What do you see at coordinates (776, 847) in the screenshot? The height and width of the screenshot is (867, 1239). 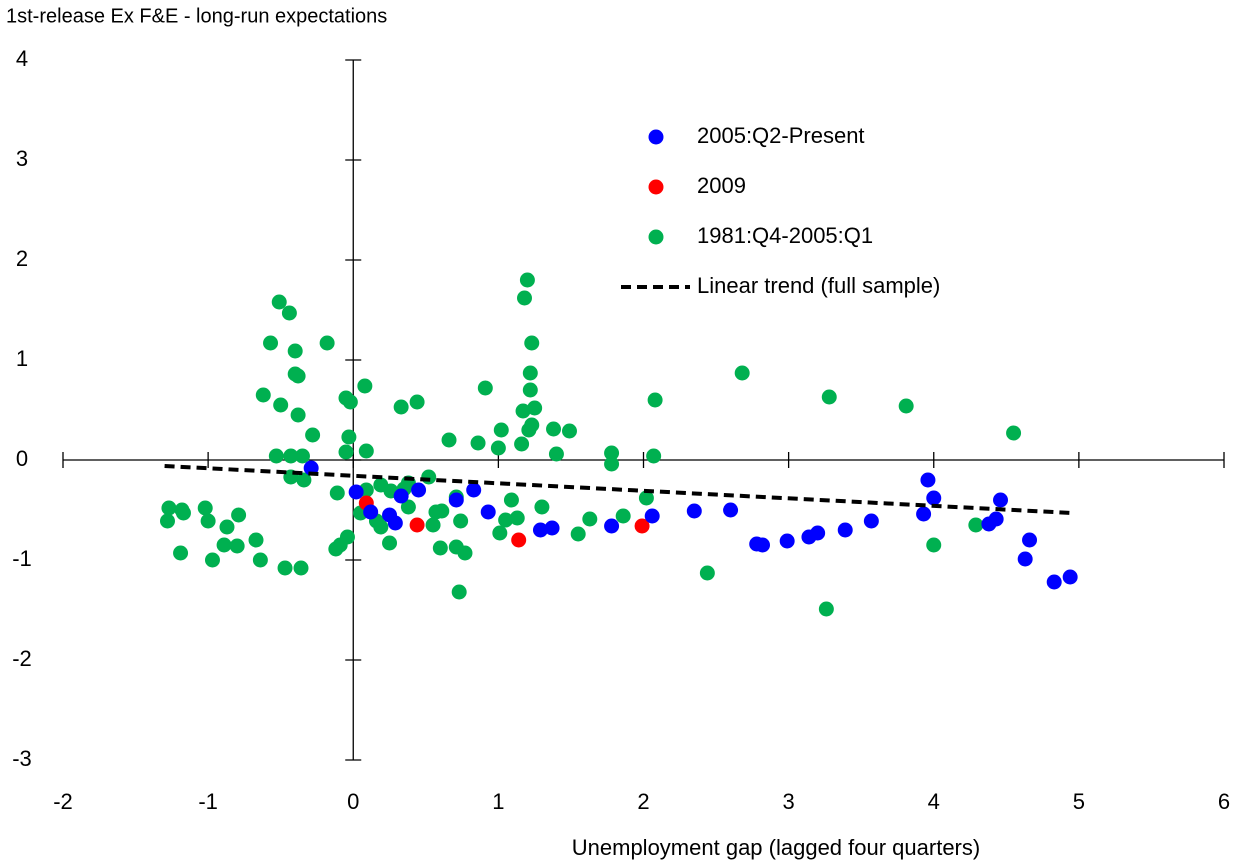 I see `x-axis-label: Unemployment gap (lagged four quarters)` at bounding box center [776, 847].